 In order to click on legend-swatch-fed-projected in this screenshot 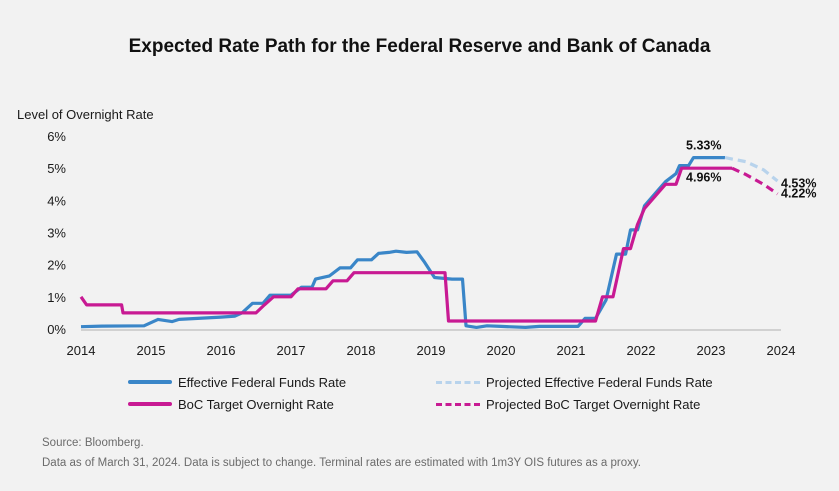, I will do `click(458, 382)`.